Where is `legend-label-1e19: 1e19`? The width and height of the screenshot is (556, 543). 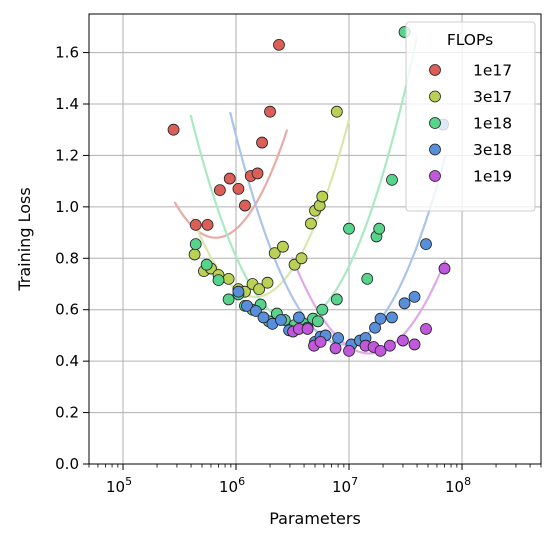
legend-label-1e19: 1e19 is located at coordinates (492, 177).